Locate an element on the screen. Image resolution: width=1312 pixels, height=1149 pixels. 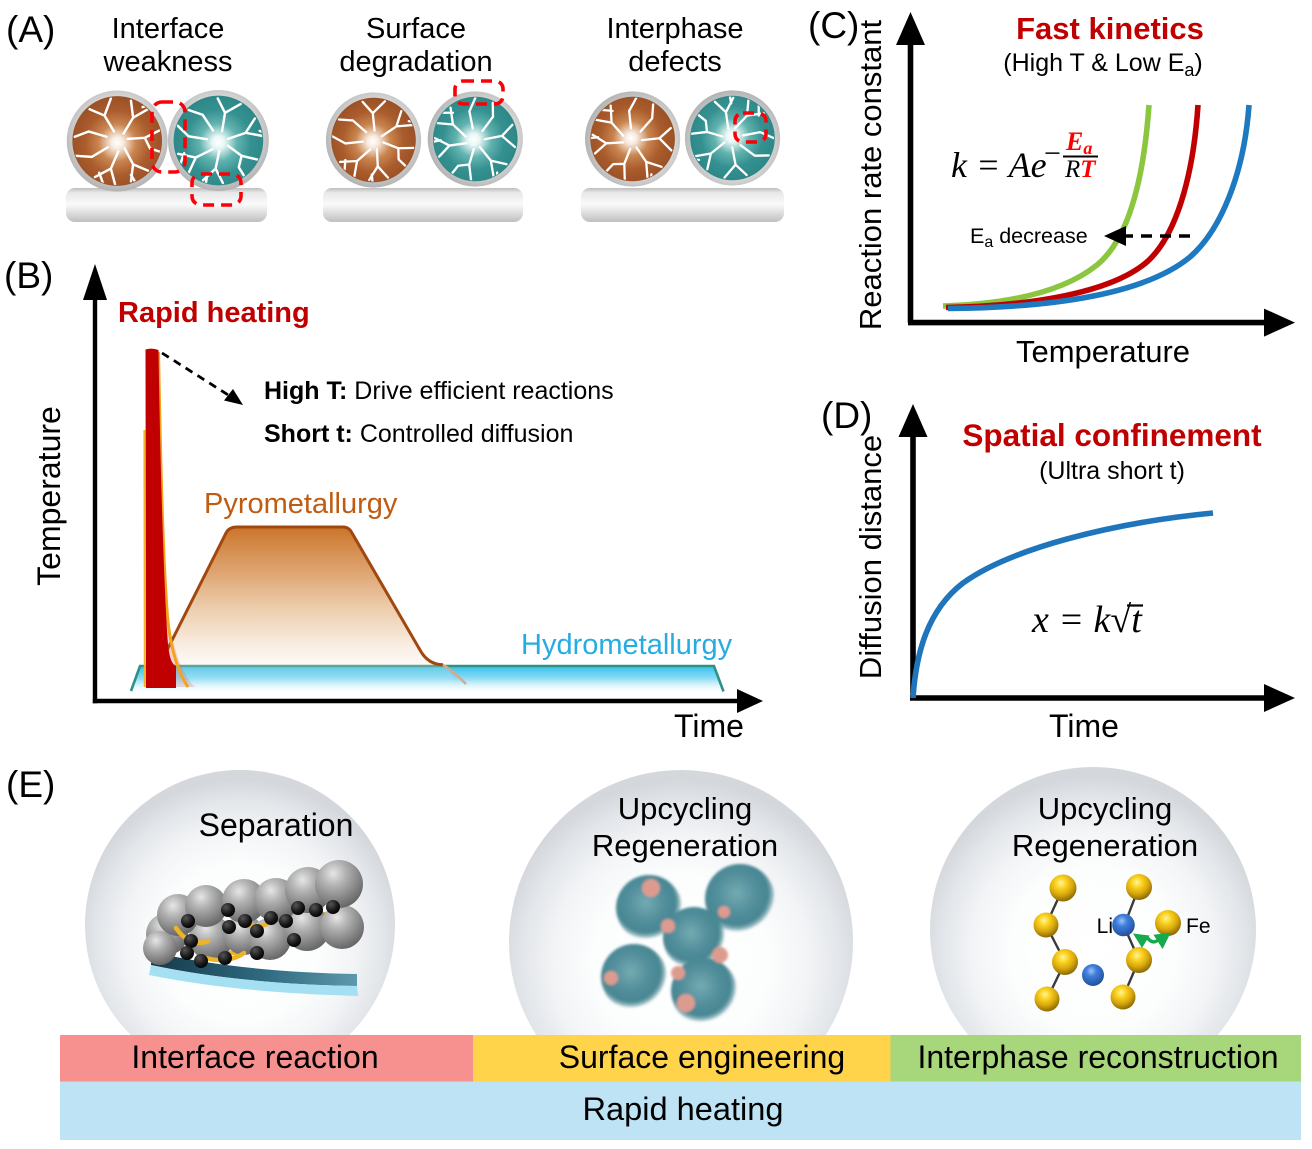
svg-text: (E) is located at coordinates (30, 784).